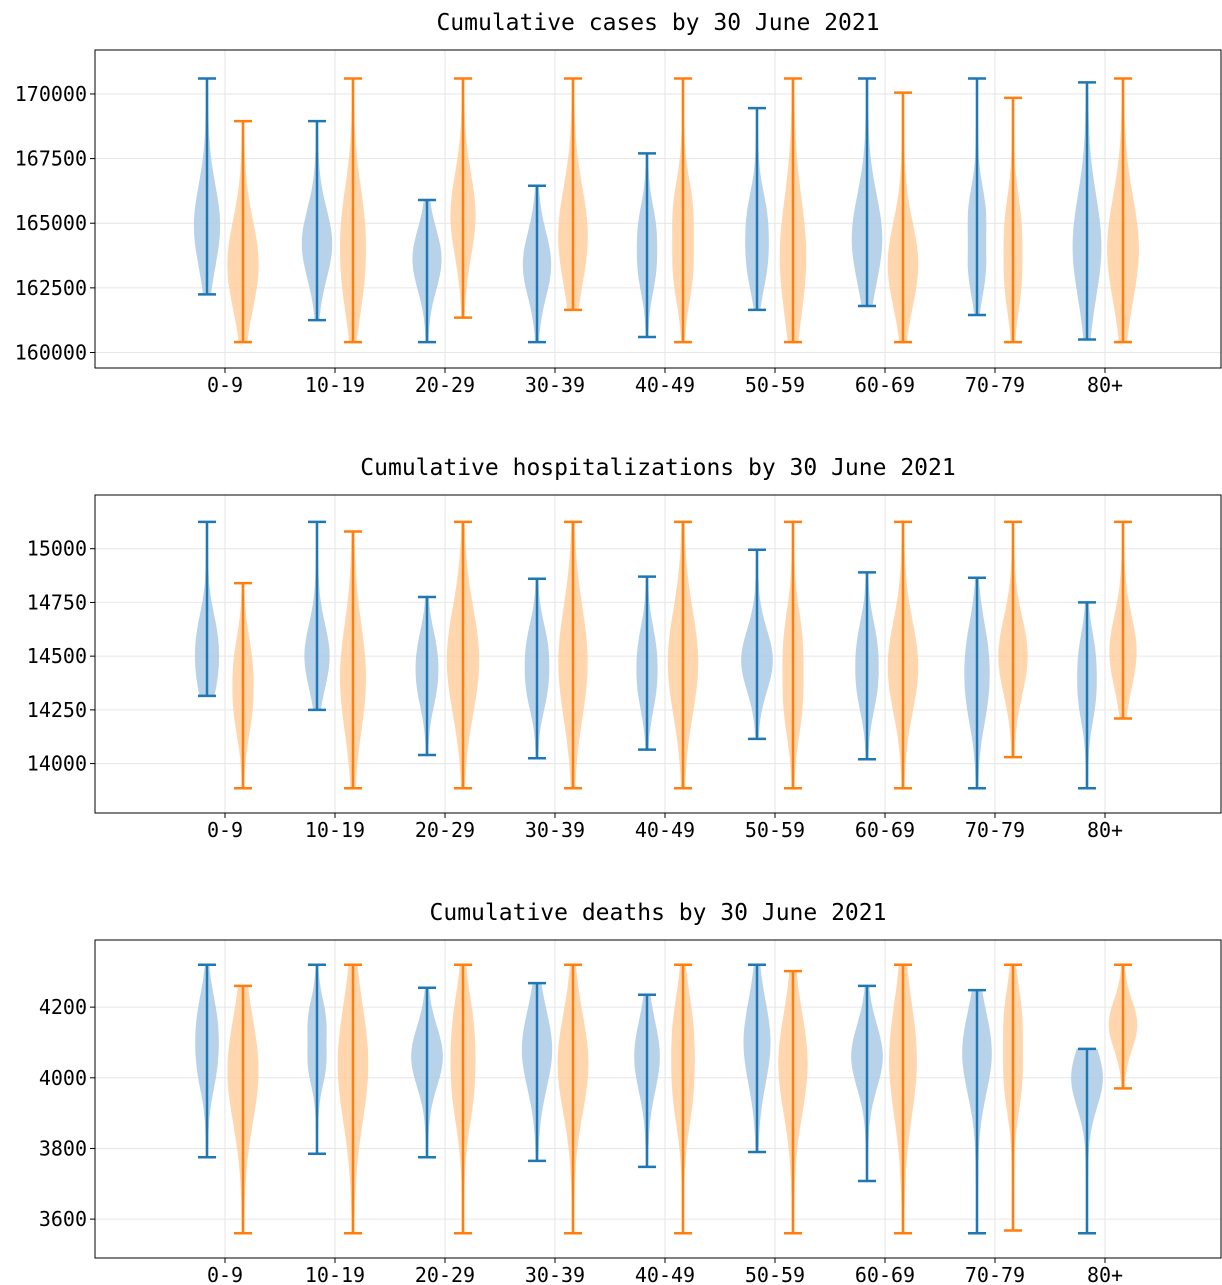  I want to click on chart-title: Cumulative deaths by 30 June 2021, so click(658, 913).